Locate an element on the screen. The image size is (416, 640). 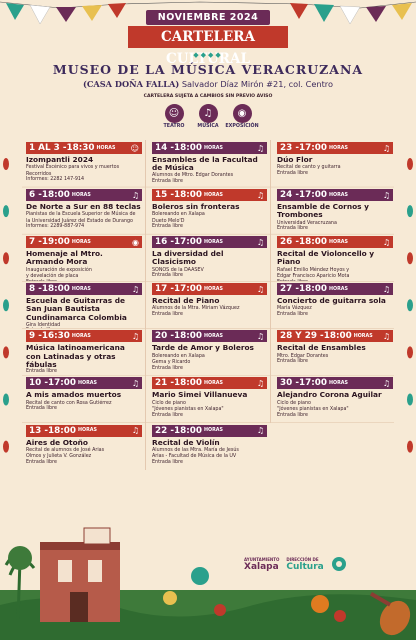
event-date-bar: 6 -18:00 HORAS ♫ is located at coordinates (84, 195).